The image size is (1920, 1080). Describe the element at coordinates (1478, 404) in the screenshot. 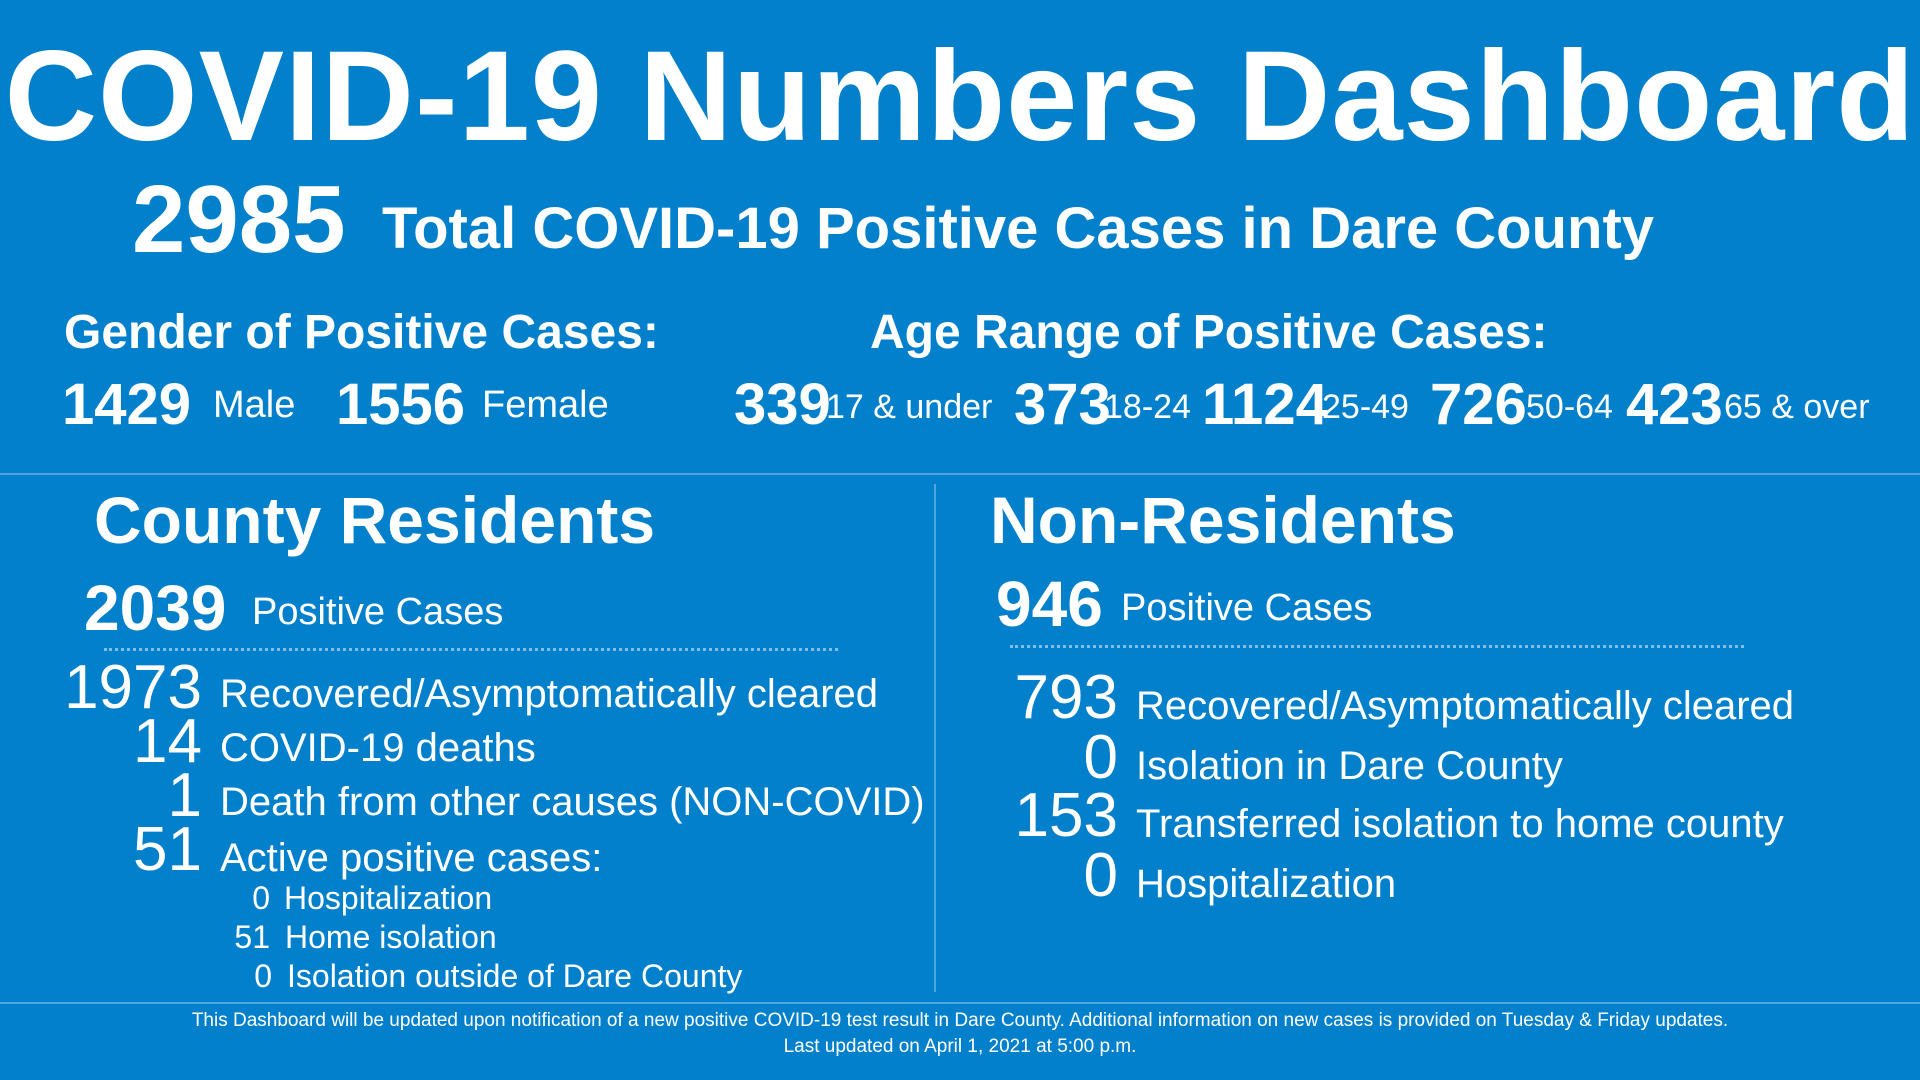

I see `age-50-64-value: 726` at that location.